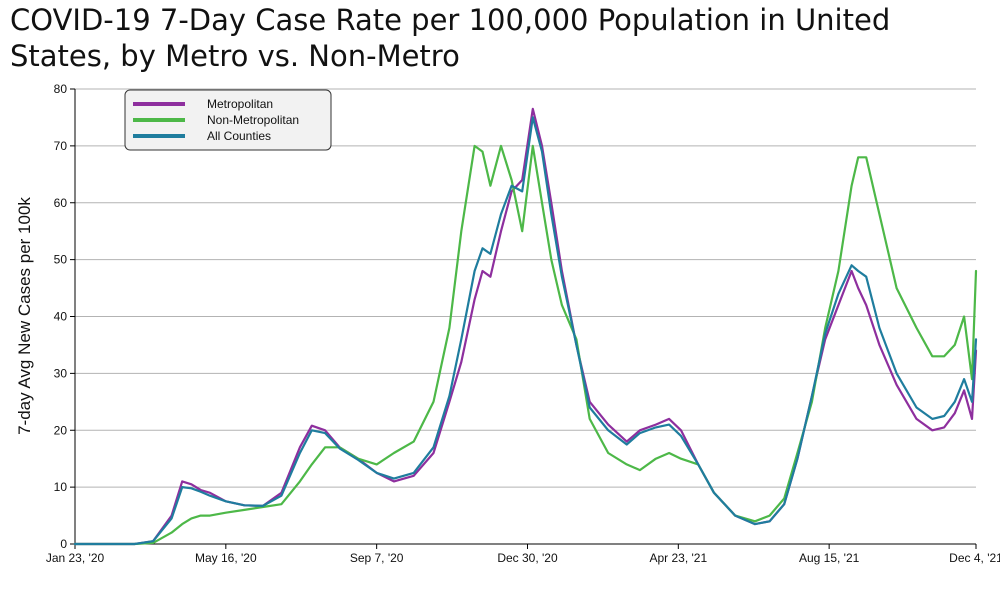 This screenshot has height=603, width=1000. What do you see at coordinates (61, 89) in the screenshot?
I see `y-tick-label: 80` at bounding box center [61, 89].